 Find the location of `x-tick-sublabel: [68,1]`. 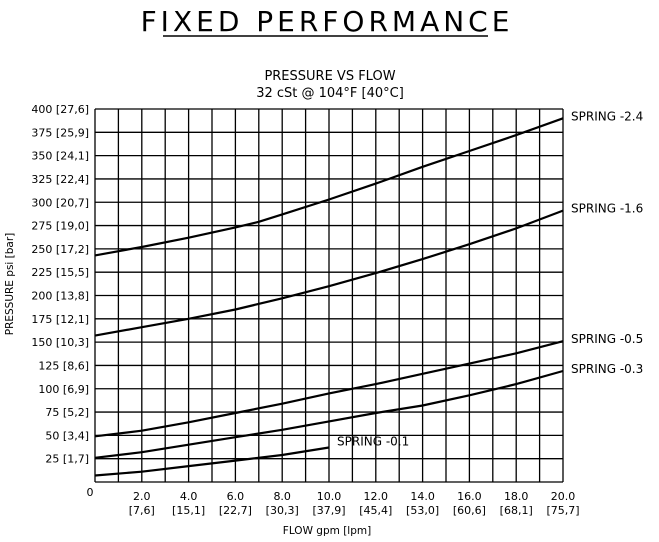

x-tick-sublabel: [68,1] is located at coordinates (516, 510).